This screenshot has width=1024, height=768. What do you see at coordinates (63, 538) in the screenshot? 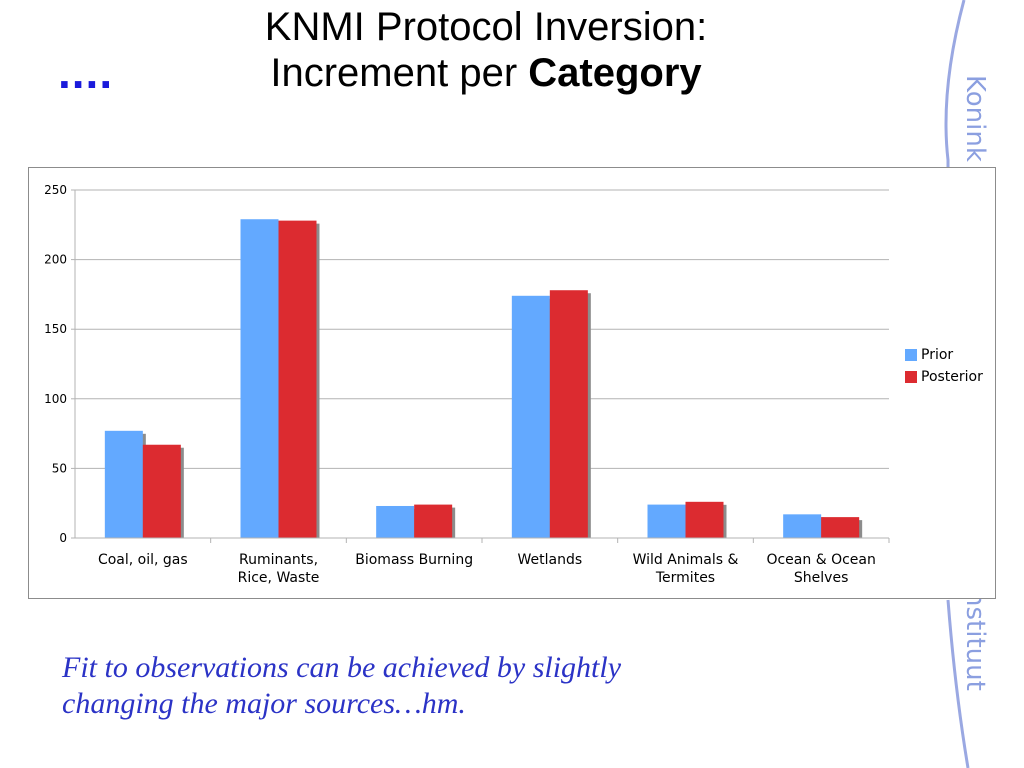
I see `y-tick-label: 0` at bounding box center [63, 538].